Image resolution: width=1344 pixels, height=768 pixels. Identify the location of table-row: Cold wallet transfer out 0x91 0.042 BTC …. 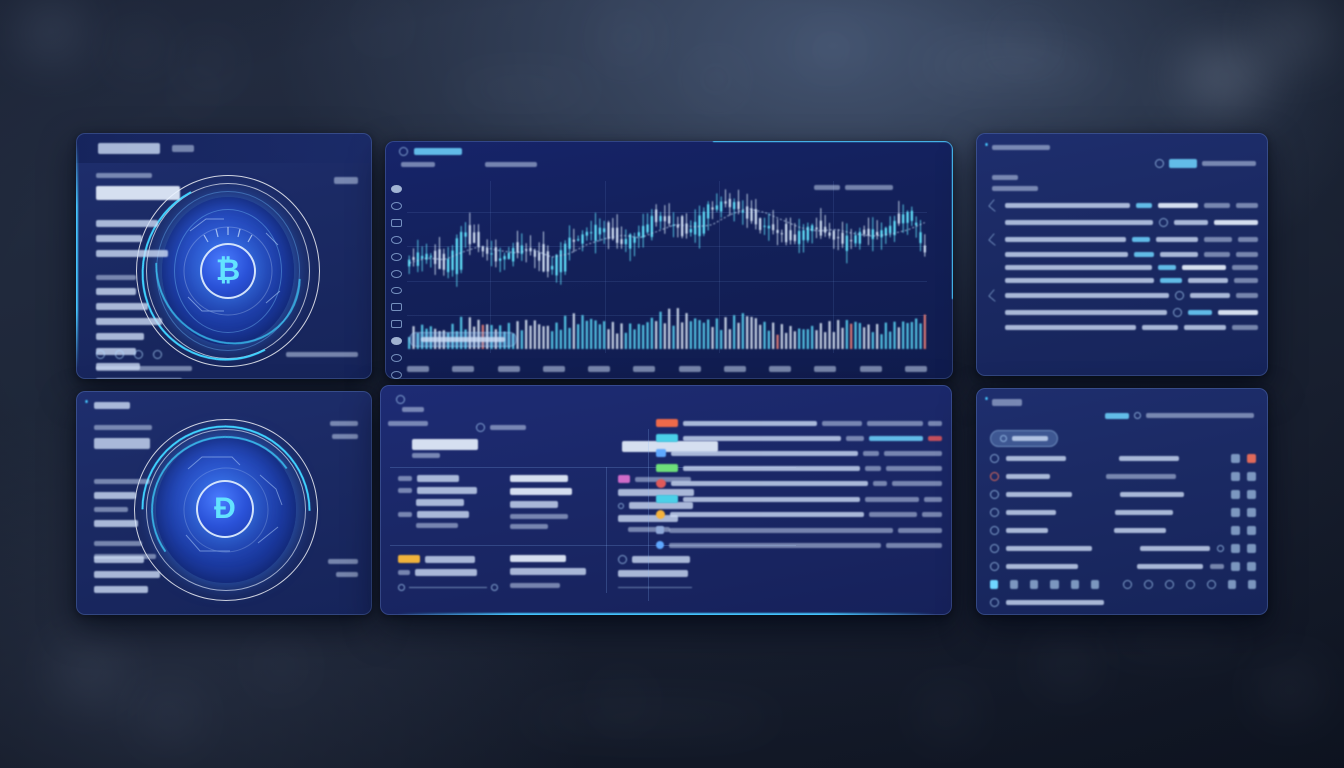
(1124, 254).